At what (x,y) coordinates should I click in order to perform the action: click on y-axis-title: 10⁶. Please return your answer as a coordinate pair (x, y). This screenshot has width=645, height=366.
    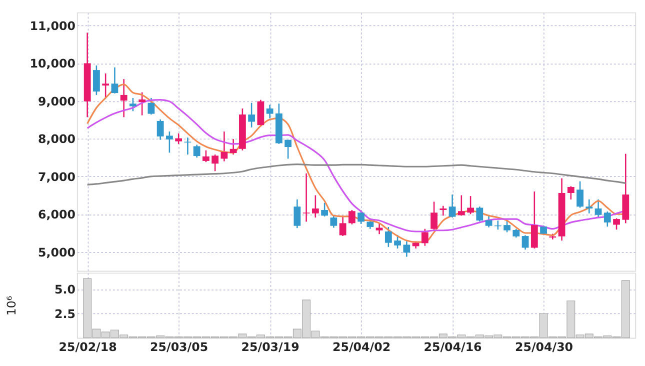
    Looking at the image, I should click on (11, 306).